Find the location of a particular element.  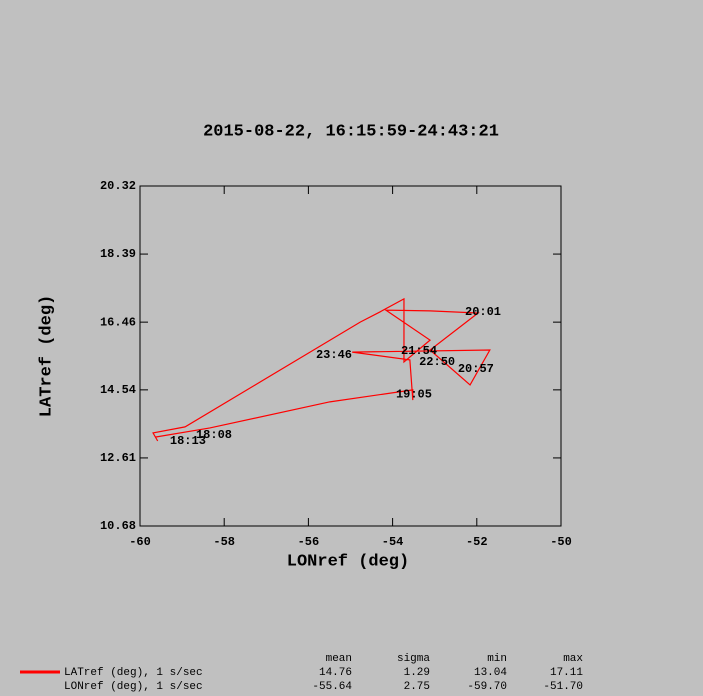

y-tick-label: 14.54 is located at coordinates (118, 390).